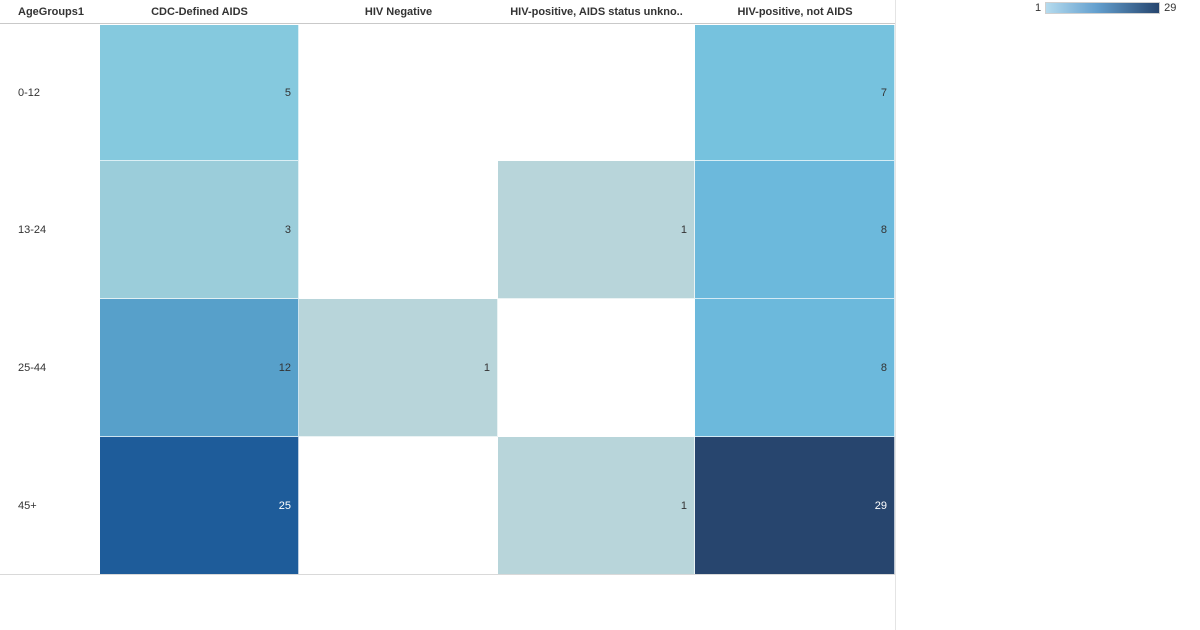 Image resolution: width=1200 pixels, height=630 pixels. I want to click on row-label-25-44: 25-44, so click(32, 368).